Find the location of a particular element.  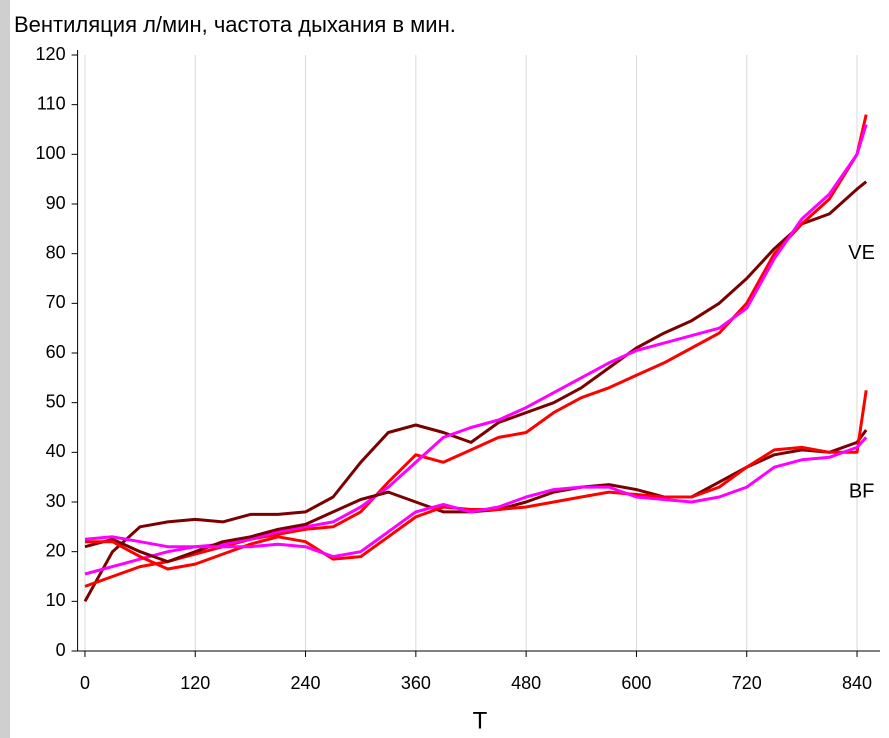

y-tick-label: 30 is located at coordinates (56, 501).